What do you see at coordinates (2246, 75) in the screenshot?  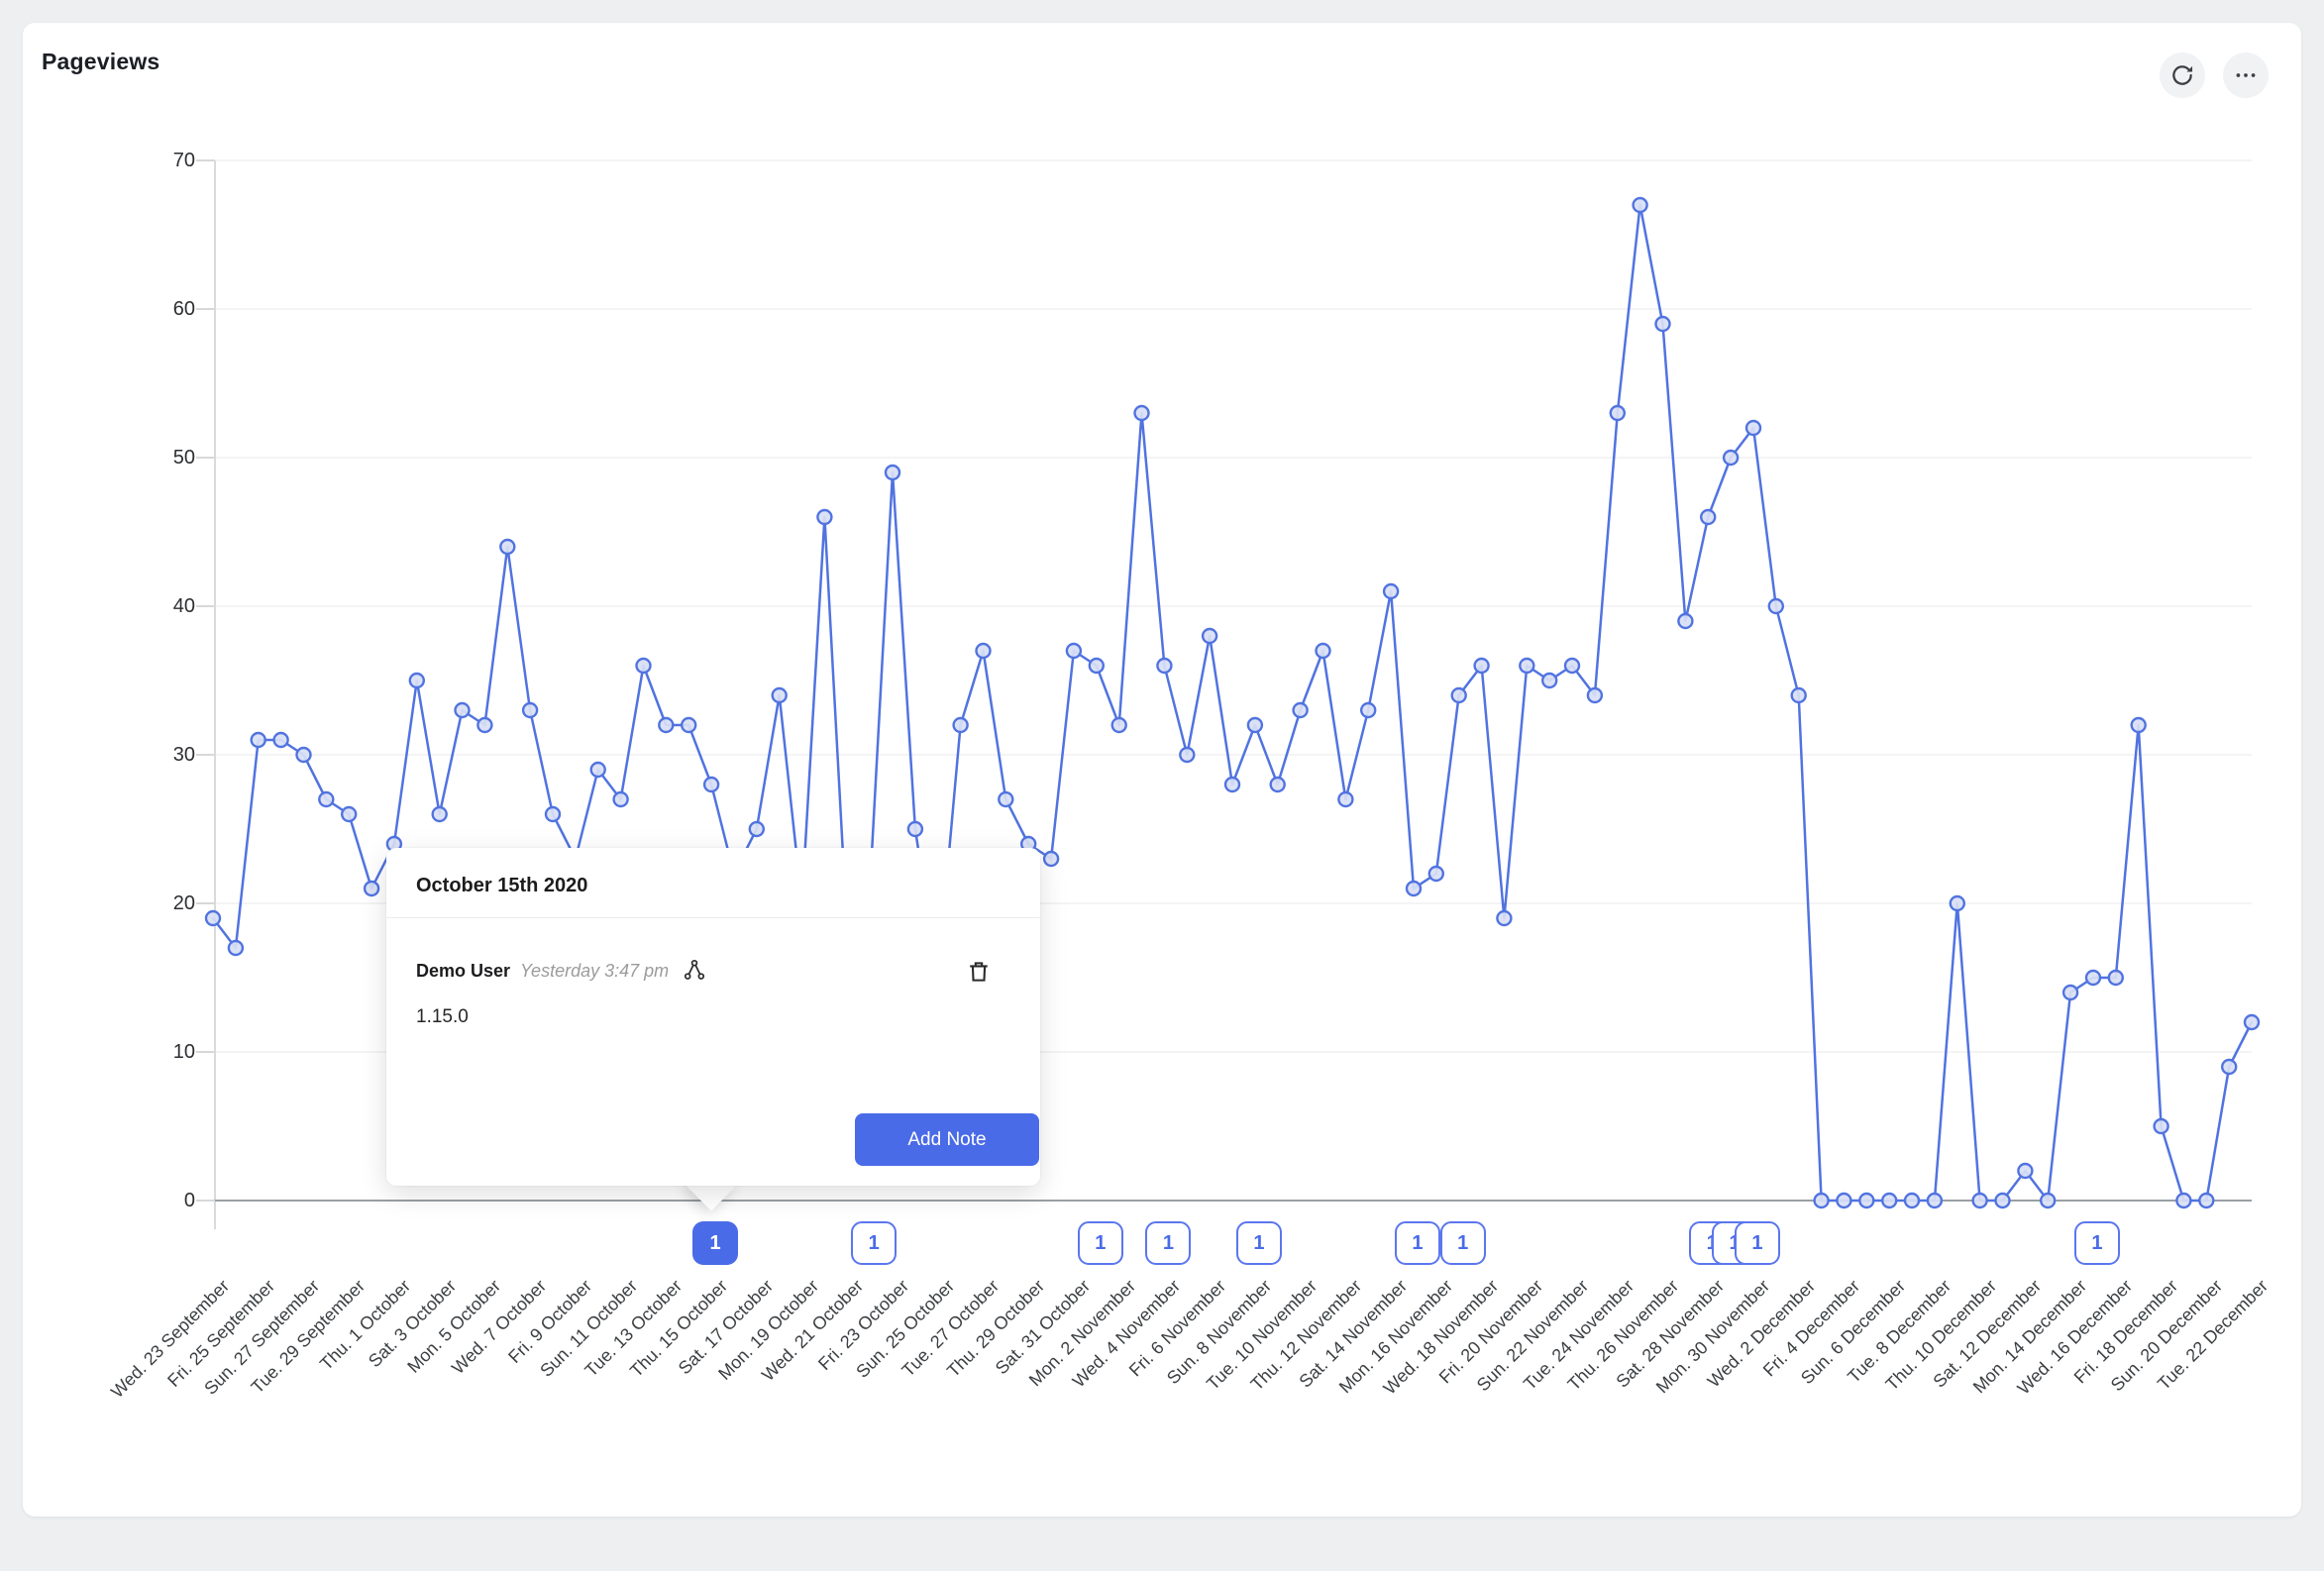 I see `more-button` at bounding box center [2246, 75].